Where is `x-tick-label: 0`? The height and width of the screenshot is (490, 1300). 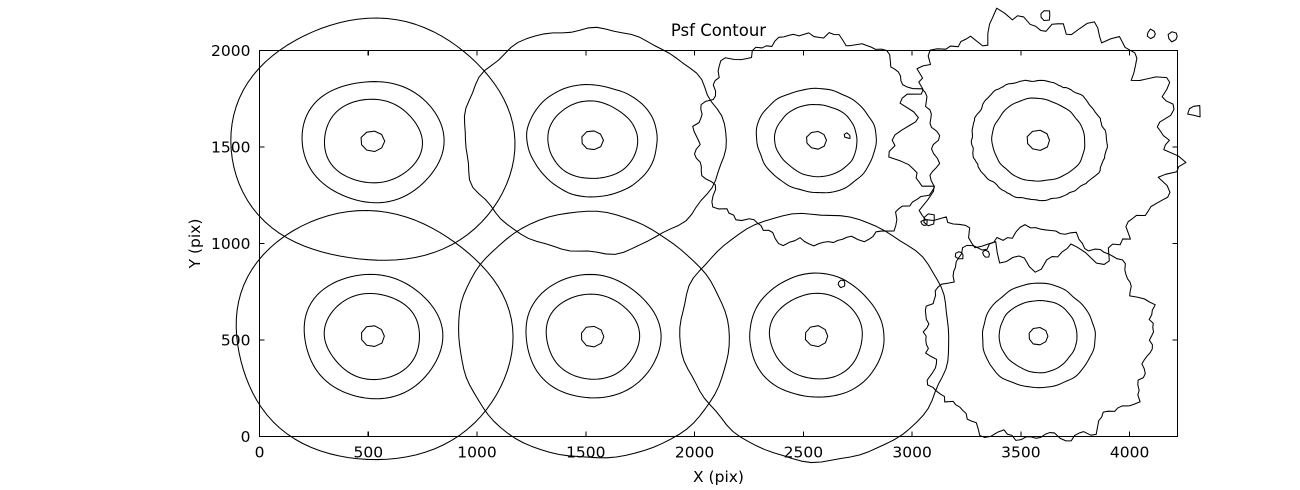 x-tick-label: 0 is located at coordinates (260, 453).